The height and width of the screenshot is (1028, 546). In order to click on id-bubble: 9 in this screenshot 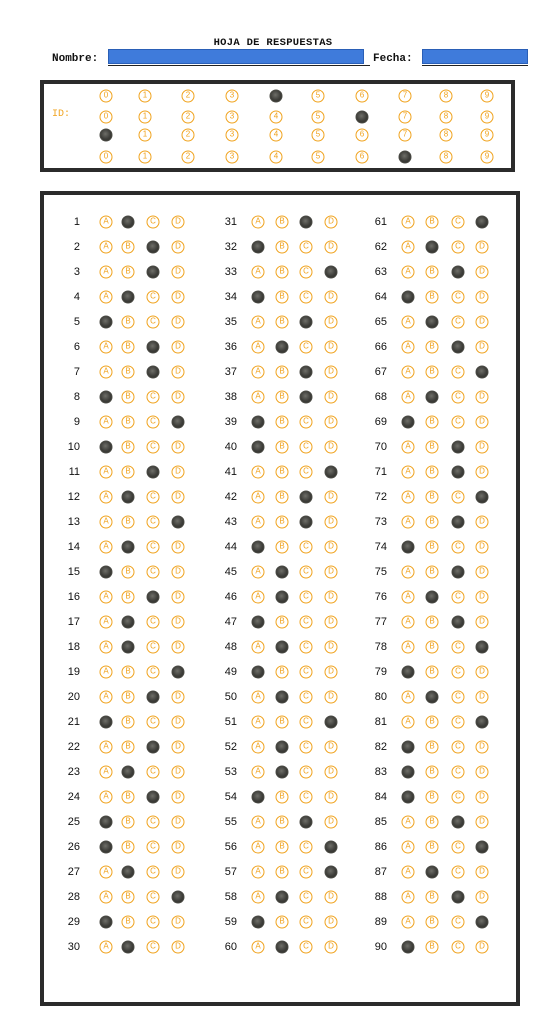, I will do `click(487, 157)`.